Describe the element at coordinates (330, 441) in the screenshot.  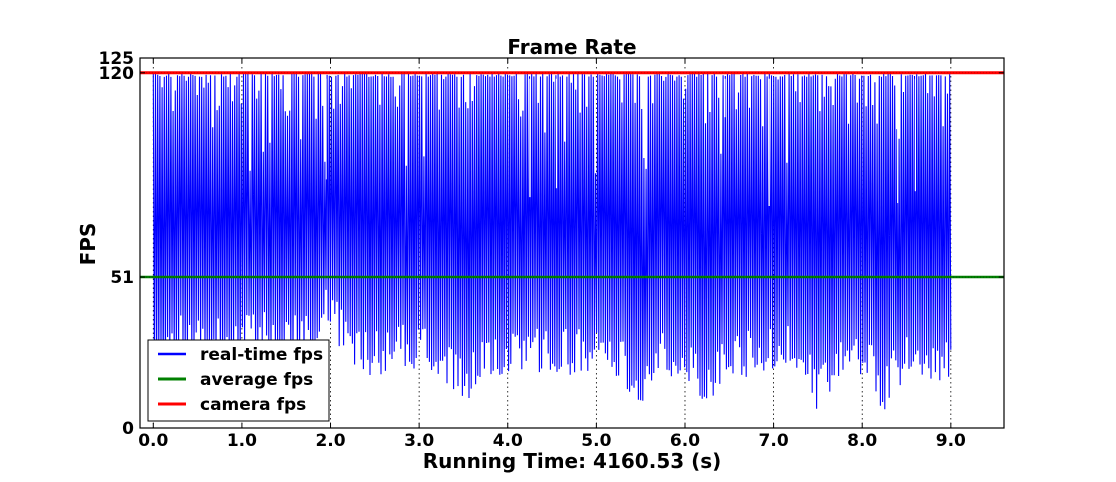
I see `x-tick-label: 2.0` at that location.